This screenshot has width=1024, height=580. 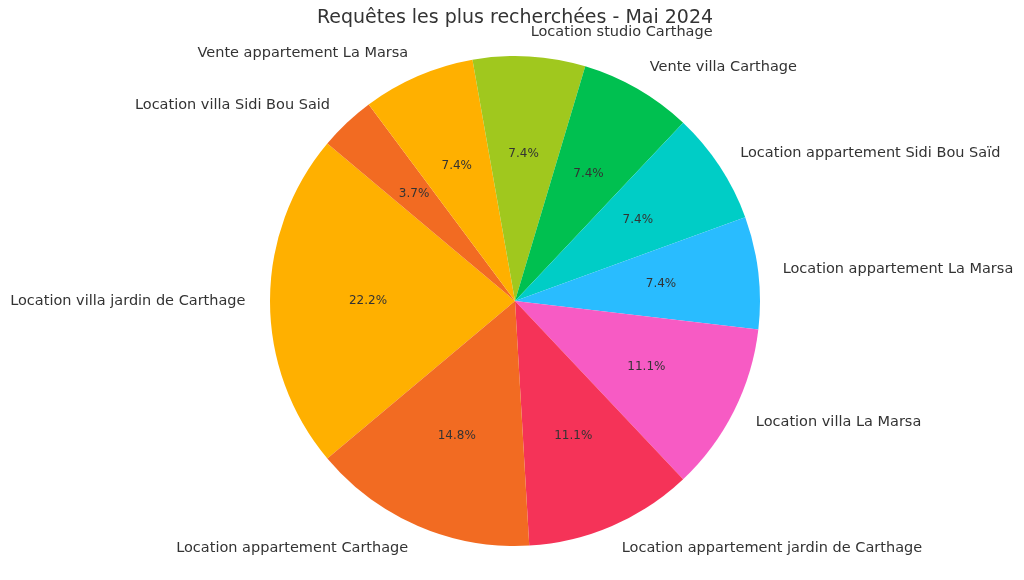 What do you see at coordinates (292, 547) in the screenshot?
I see `slice-label: Location appartement Carthage` at bounding box center [292, 547].